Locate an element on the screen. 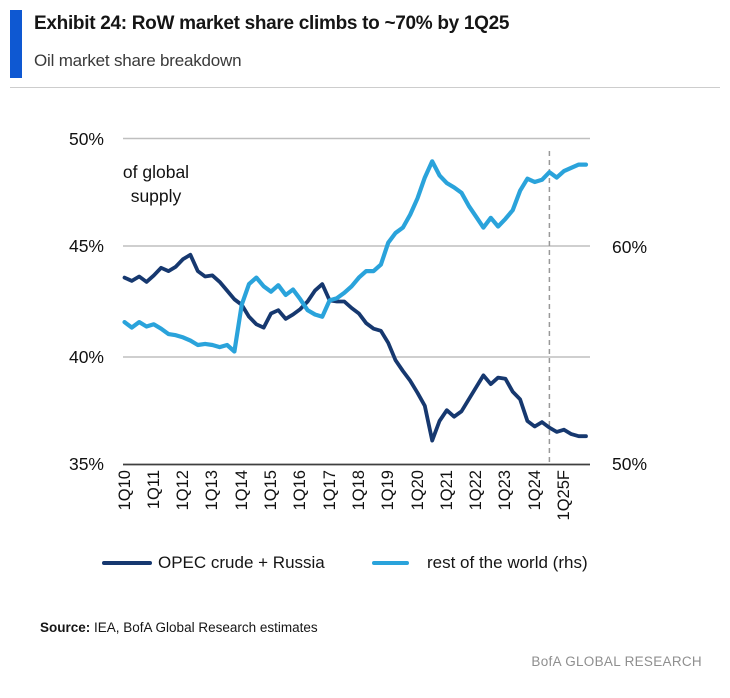  x-axis-tick-1q14: 1Q14 is located at coordinates (241, 490).